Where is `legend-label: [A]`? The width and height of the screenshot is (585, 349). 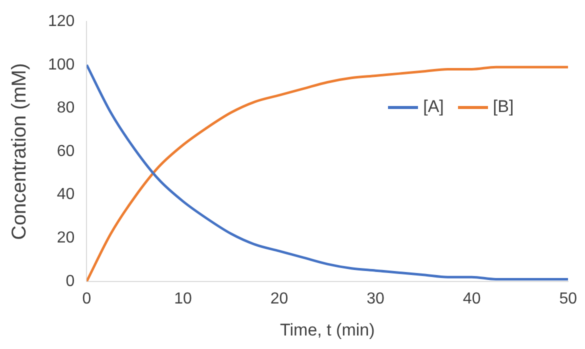
legend-label: [A] is located at coordinates (433, 106).